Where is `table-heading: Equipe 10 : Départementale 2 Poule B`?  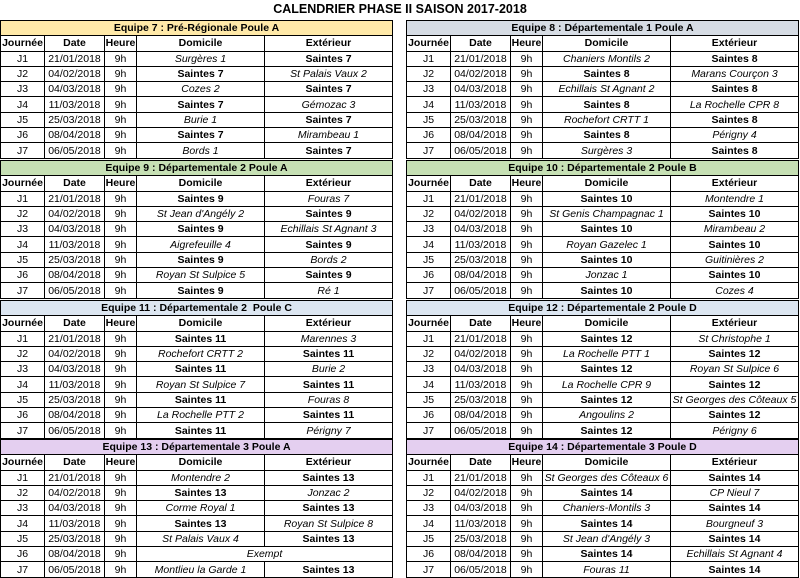 table-heading: Equipe 10 : Départementale 2 Poule B is located at coordinates (603, 169).